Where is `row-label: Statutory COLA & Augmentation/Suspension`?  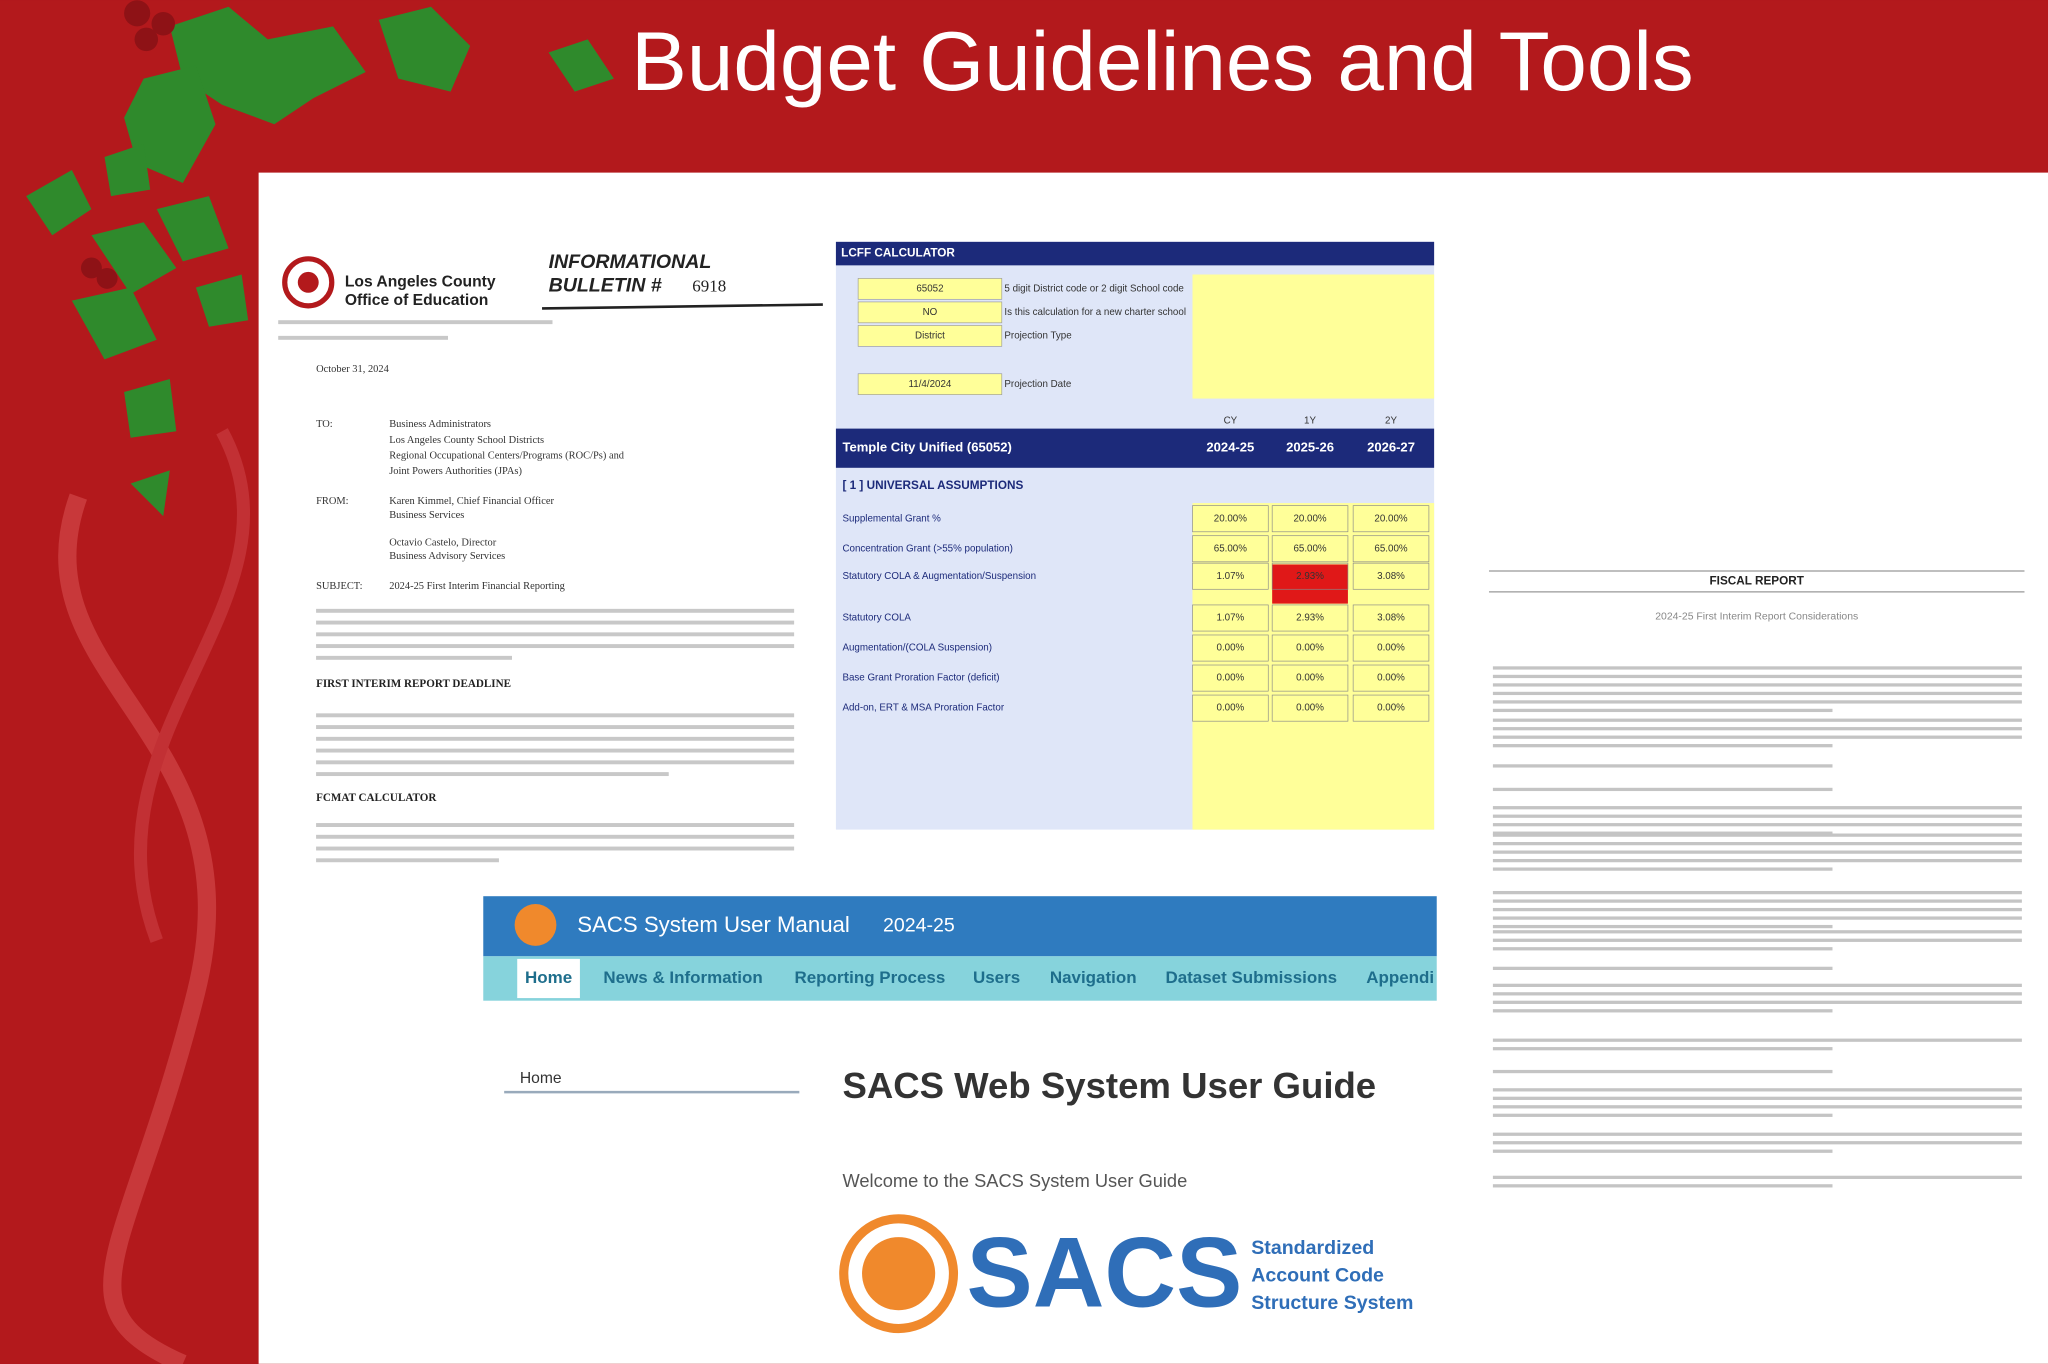 row-label: Statutory COLA & Augmentation/Suspension is located at coordinates (939, 576).